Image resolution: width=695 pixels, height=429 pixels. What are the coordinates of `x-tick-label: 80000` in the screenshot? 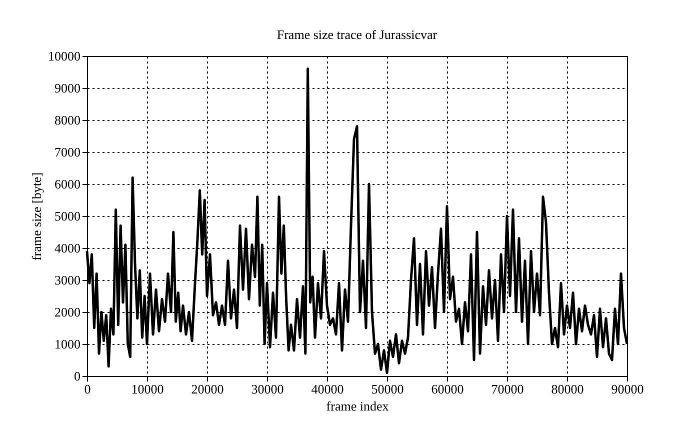 It's located at (567, 389).